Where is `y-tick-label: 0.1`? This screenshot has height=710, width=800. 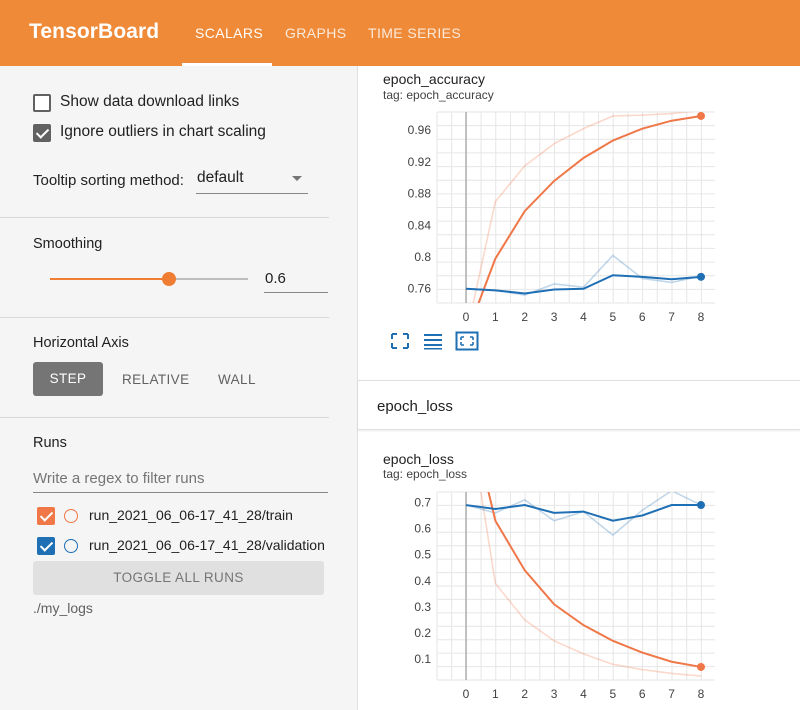
y-tick-label: 0.1 is located at coordinates (422, 659).